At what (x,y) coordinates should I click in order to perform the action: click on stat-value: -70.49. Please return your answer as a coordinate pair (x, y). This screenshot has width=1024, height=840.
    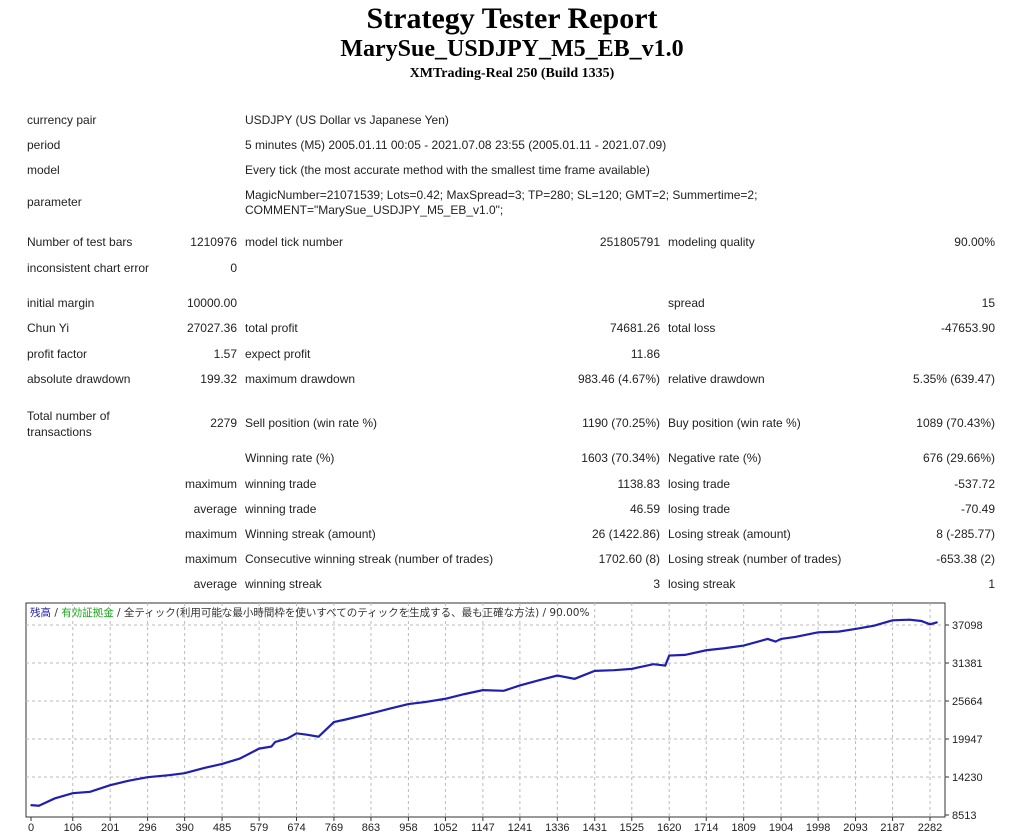
    Looking at the image, I should click on (977, 509).